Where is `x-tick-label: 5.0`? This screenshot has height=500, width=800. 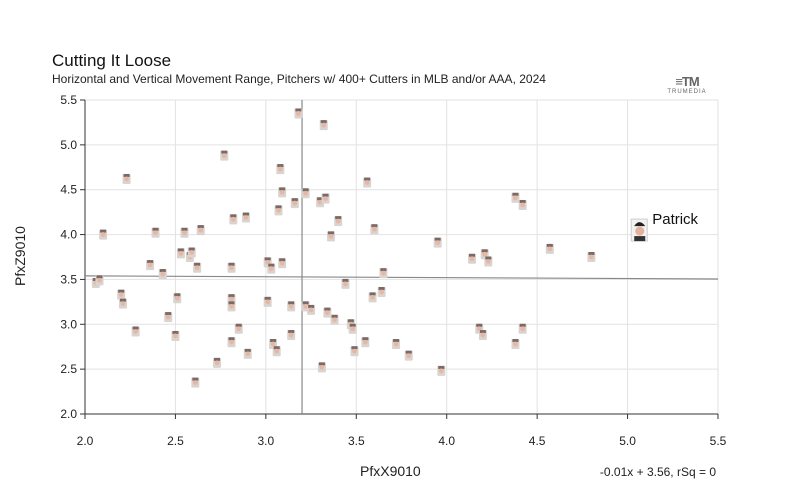
x-tick-label: 5.0 is located at coordinates (627, 441).